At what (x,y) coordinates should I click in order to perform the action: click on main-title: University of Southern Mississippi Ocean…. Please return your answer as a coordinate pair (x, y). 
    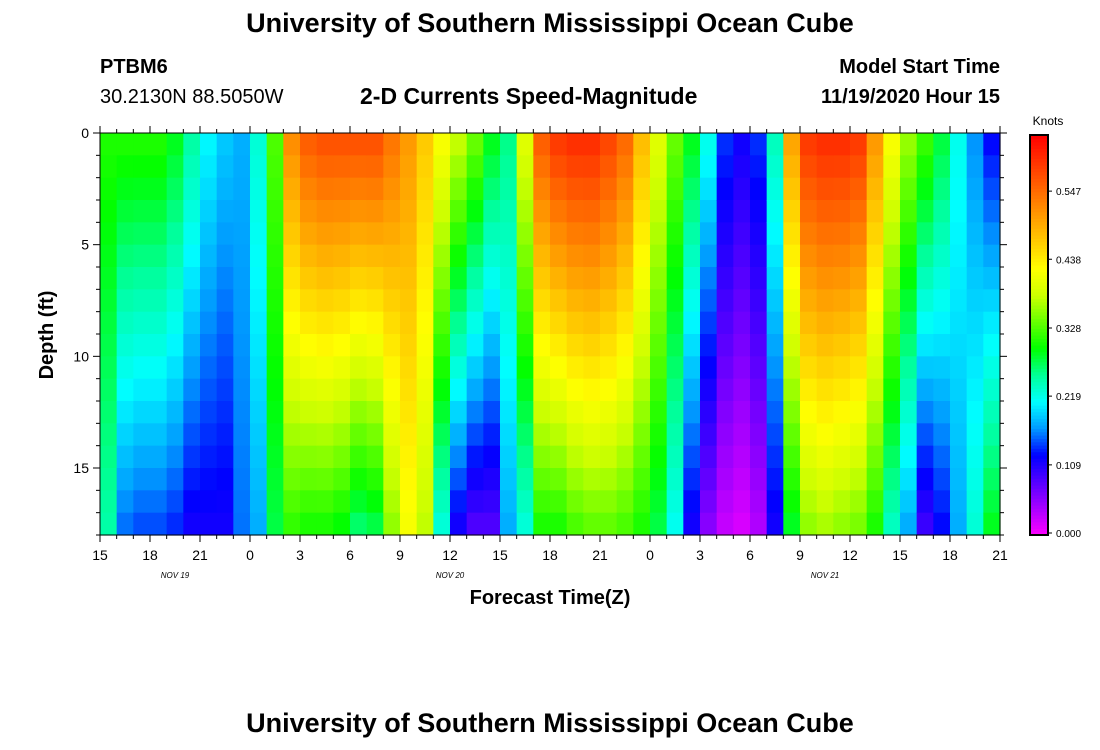
    Looking at the image, I should click on (550, 23).